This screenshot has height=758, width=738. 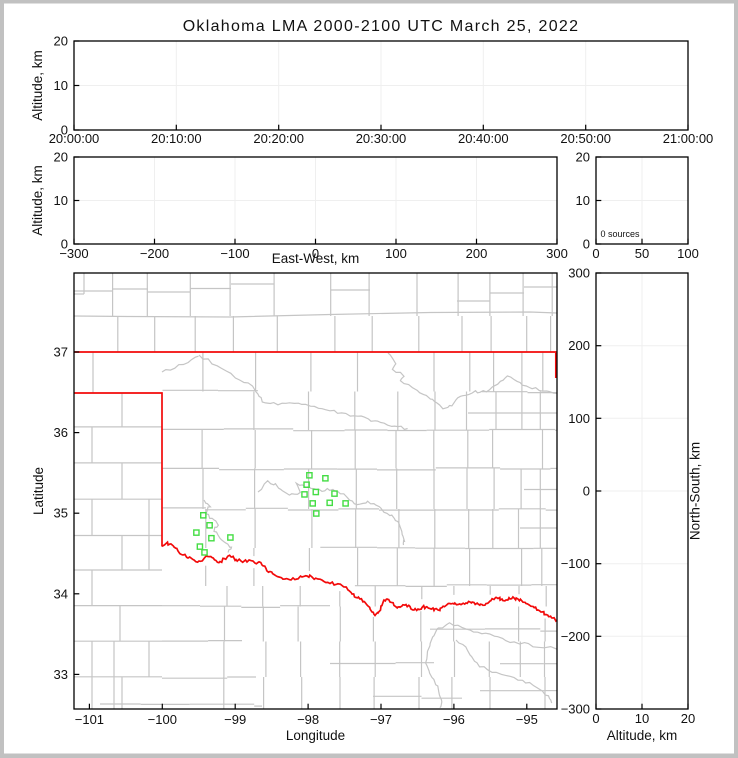 I want to click on svg-text: 20:10:00, so click(x=176, y=138).